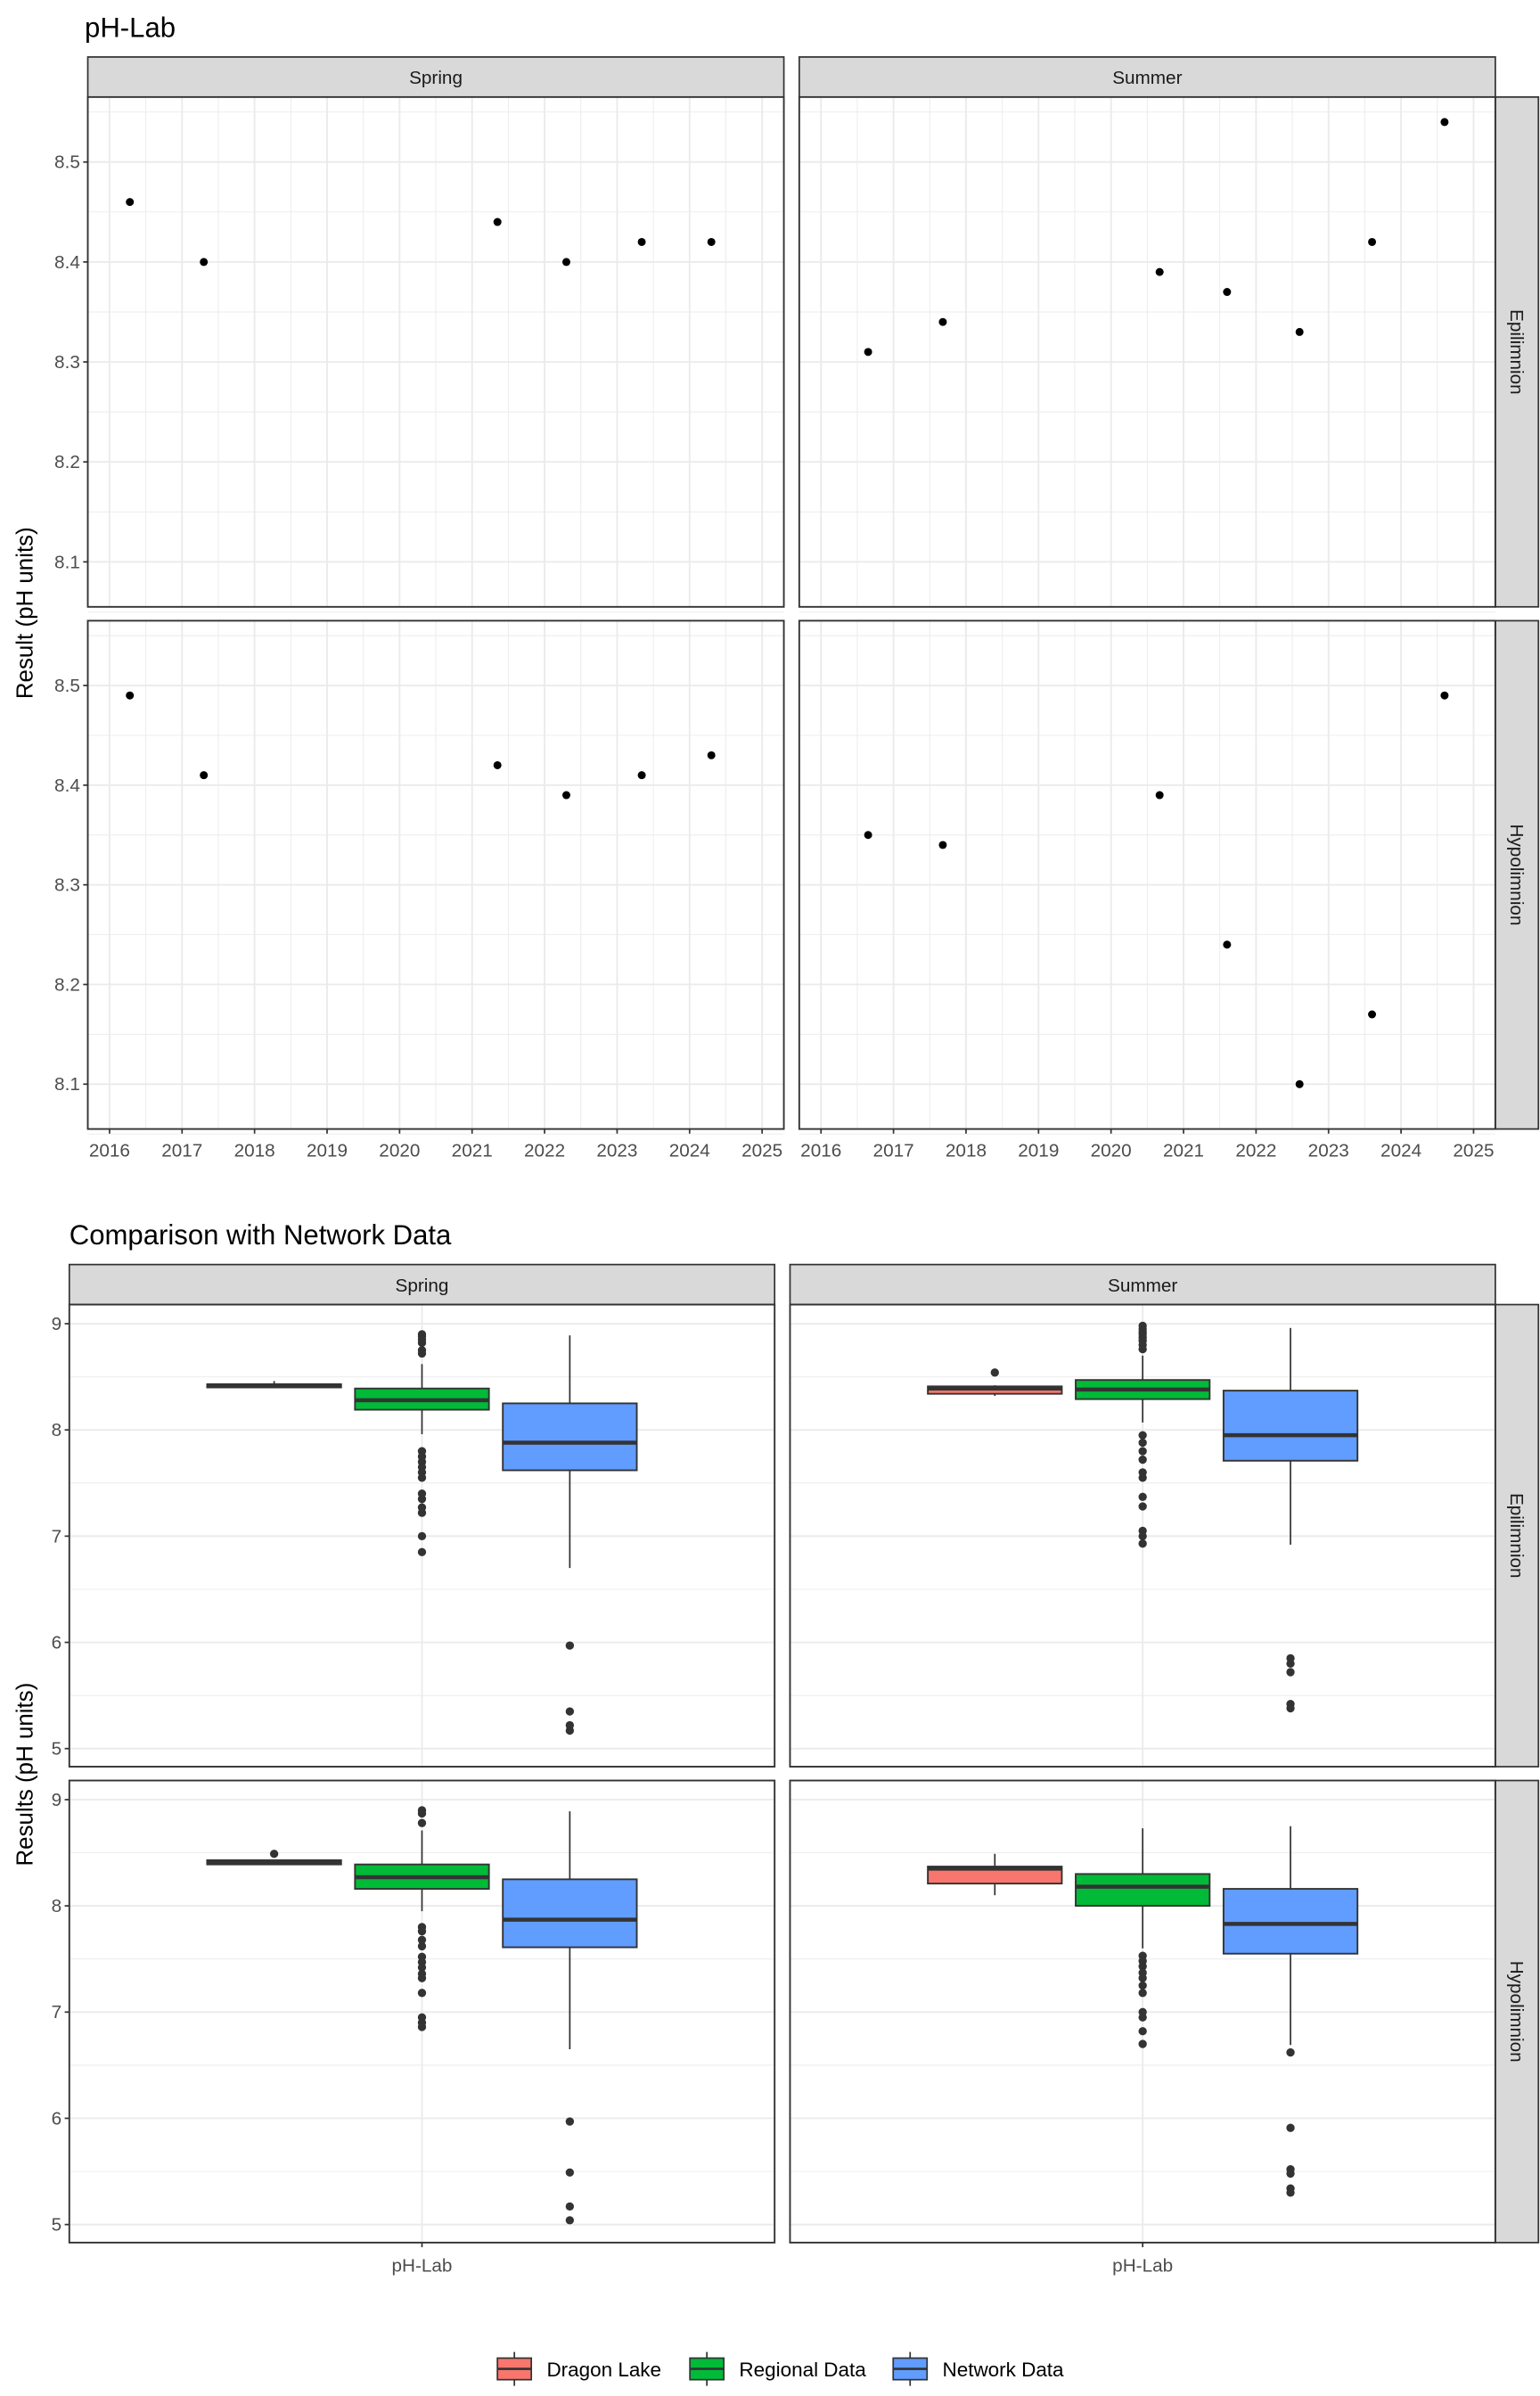 The height and width of the screenshot is (2396, 1540). What do you see at coordinates (1473, 1151) in the screenshot?
I see `x-tick-label: 2025` at bounding box center [1473, 1151].